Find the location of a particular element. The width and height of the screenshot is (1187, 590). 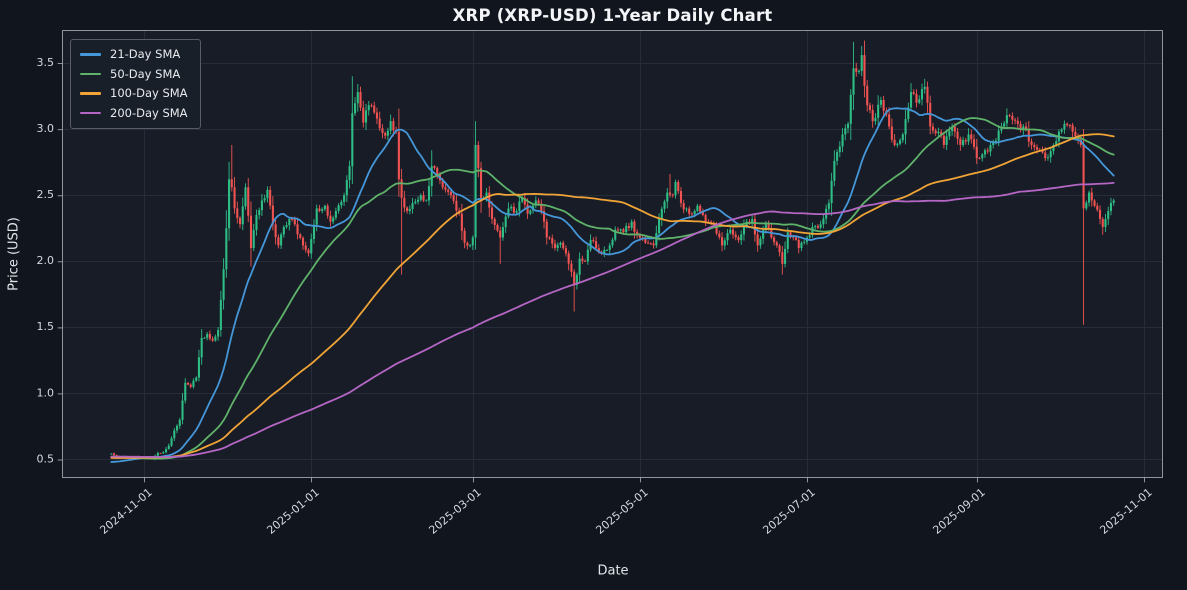

legend-label: 100-Day SMA is located at coordinates (149, 93).